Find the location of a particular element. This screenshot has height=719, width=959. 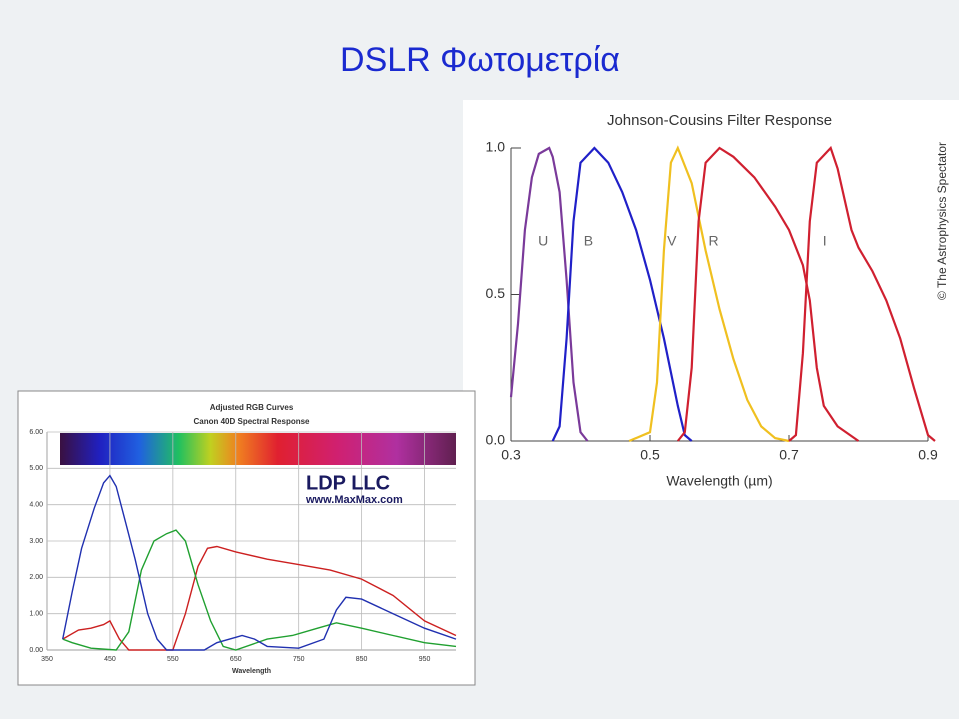

y-tick-label: 2.00 is located at coordinates (36, 577).